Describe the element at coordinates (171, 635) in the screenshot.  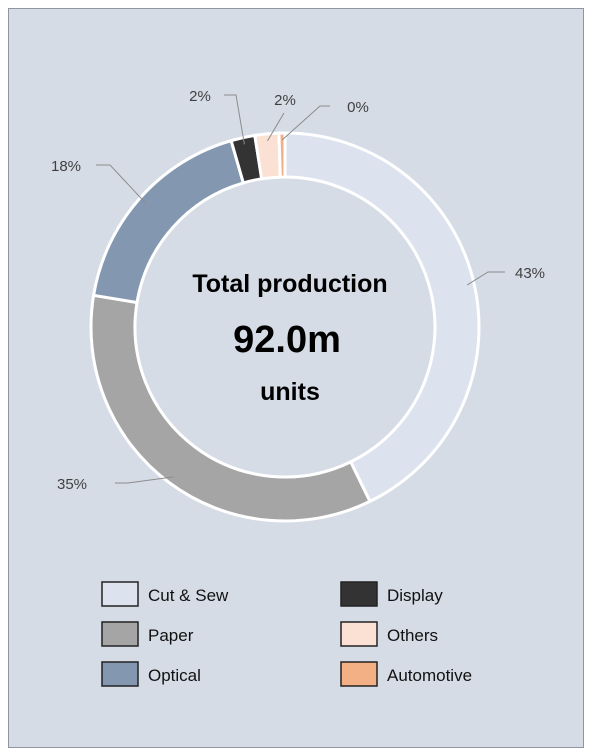
I see `legend-label-paper: Paper` at that location.